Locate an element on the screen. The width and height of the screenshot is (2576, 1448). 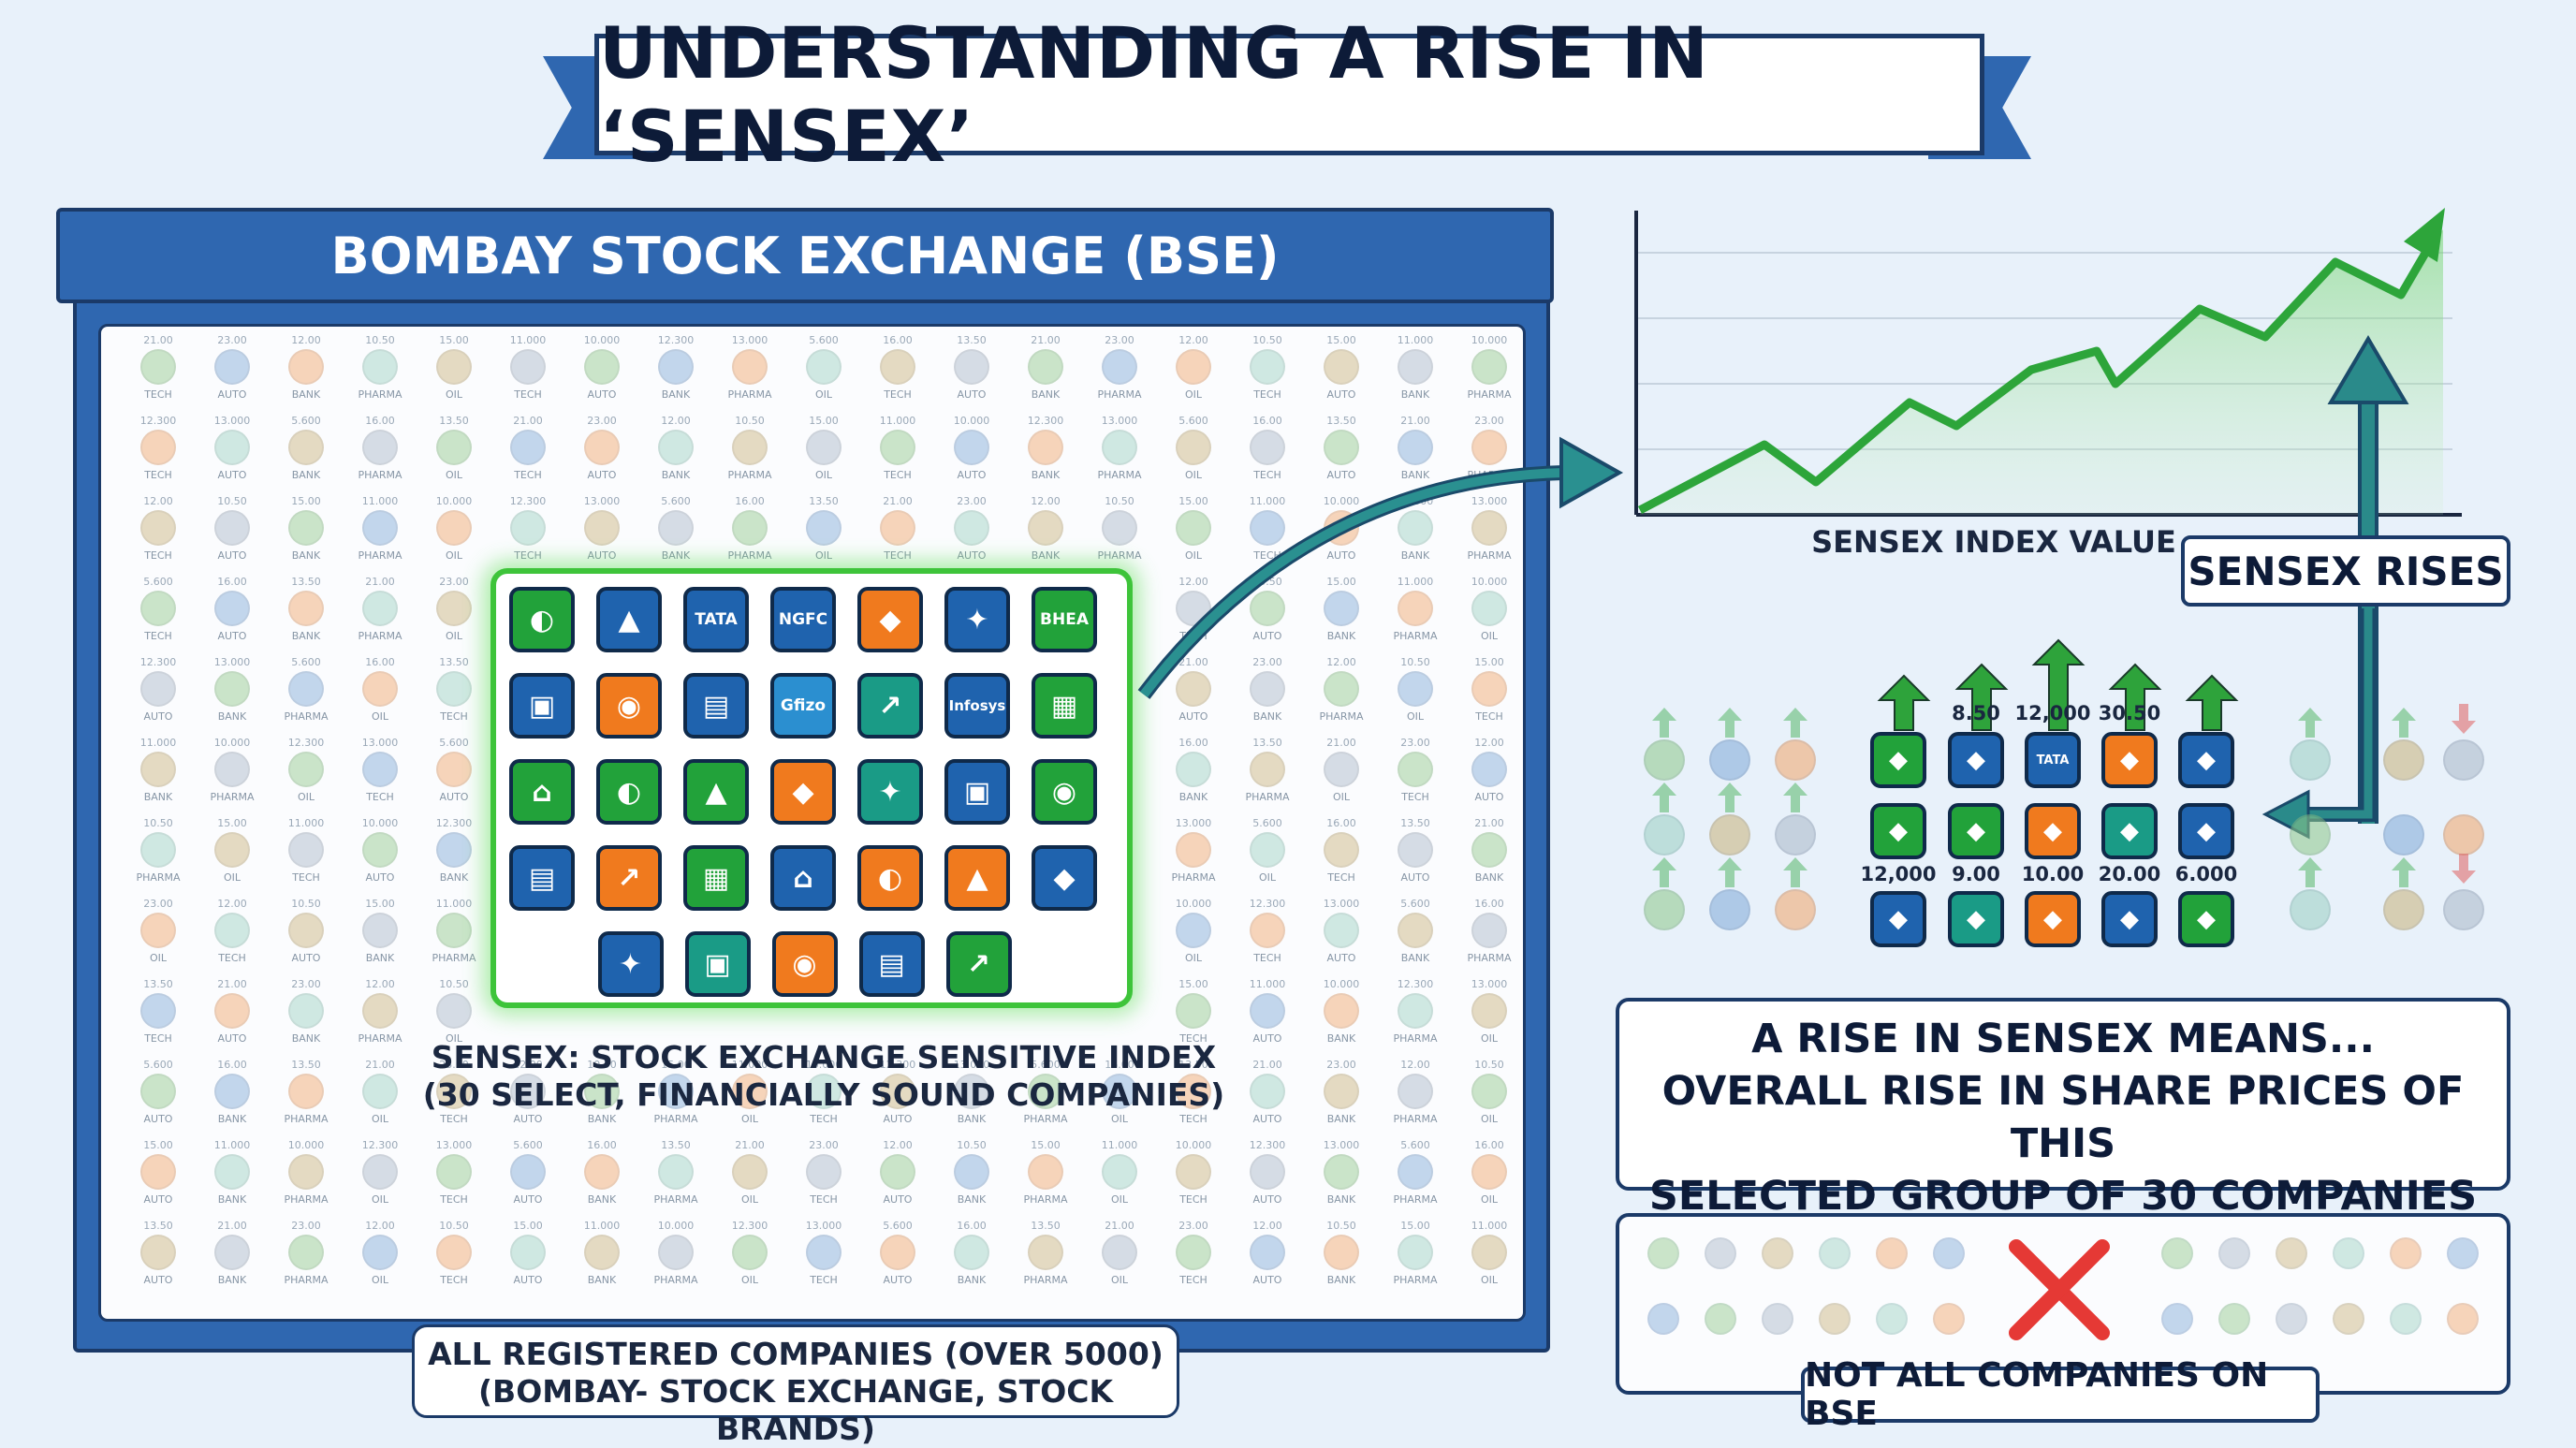
bse-company-token: 10.000 AUTO is located at coordinates (971, 459).